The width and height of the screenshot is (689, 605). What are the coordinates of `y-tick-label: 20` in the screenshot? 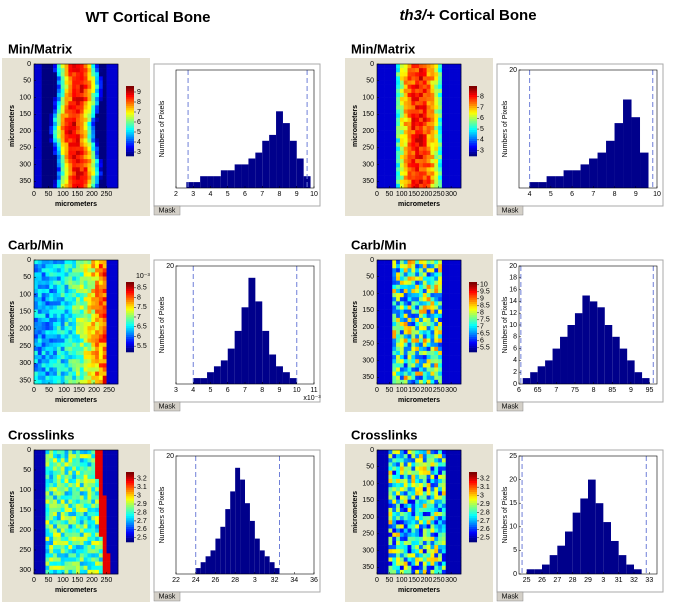 It's located at (170, 456).